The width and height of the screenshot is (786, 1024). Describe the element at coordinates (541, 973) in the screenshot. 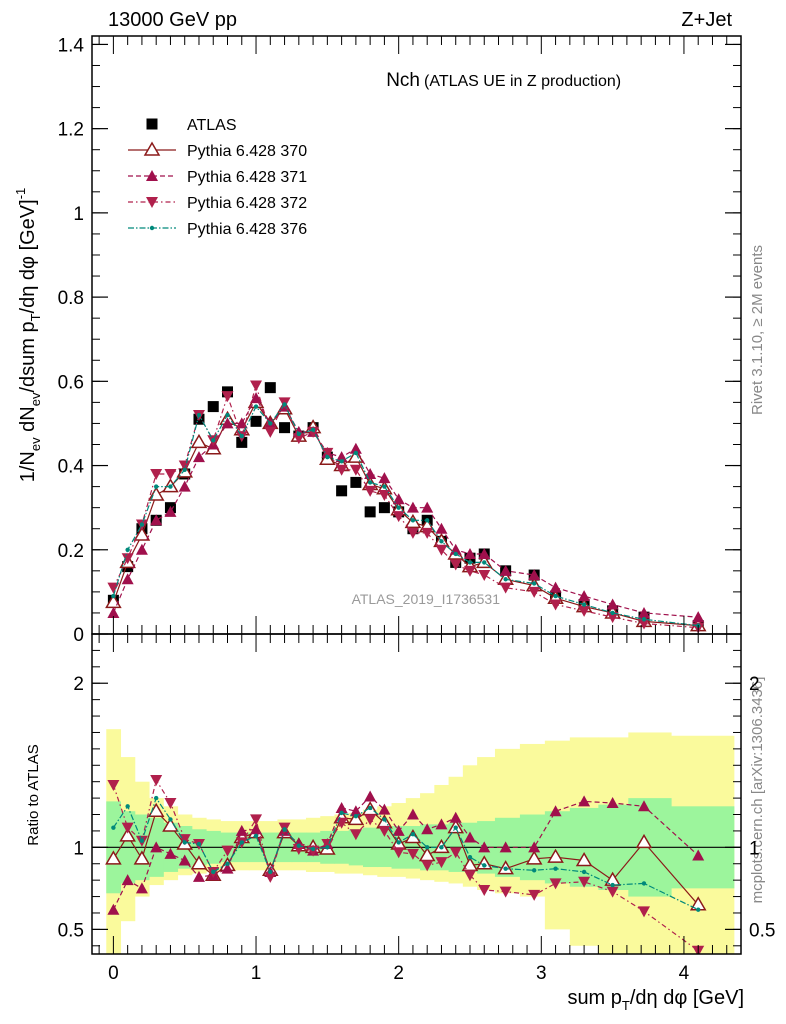

I see `x-tick-label: 3` at that location.